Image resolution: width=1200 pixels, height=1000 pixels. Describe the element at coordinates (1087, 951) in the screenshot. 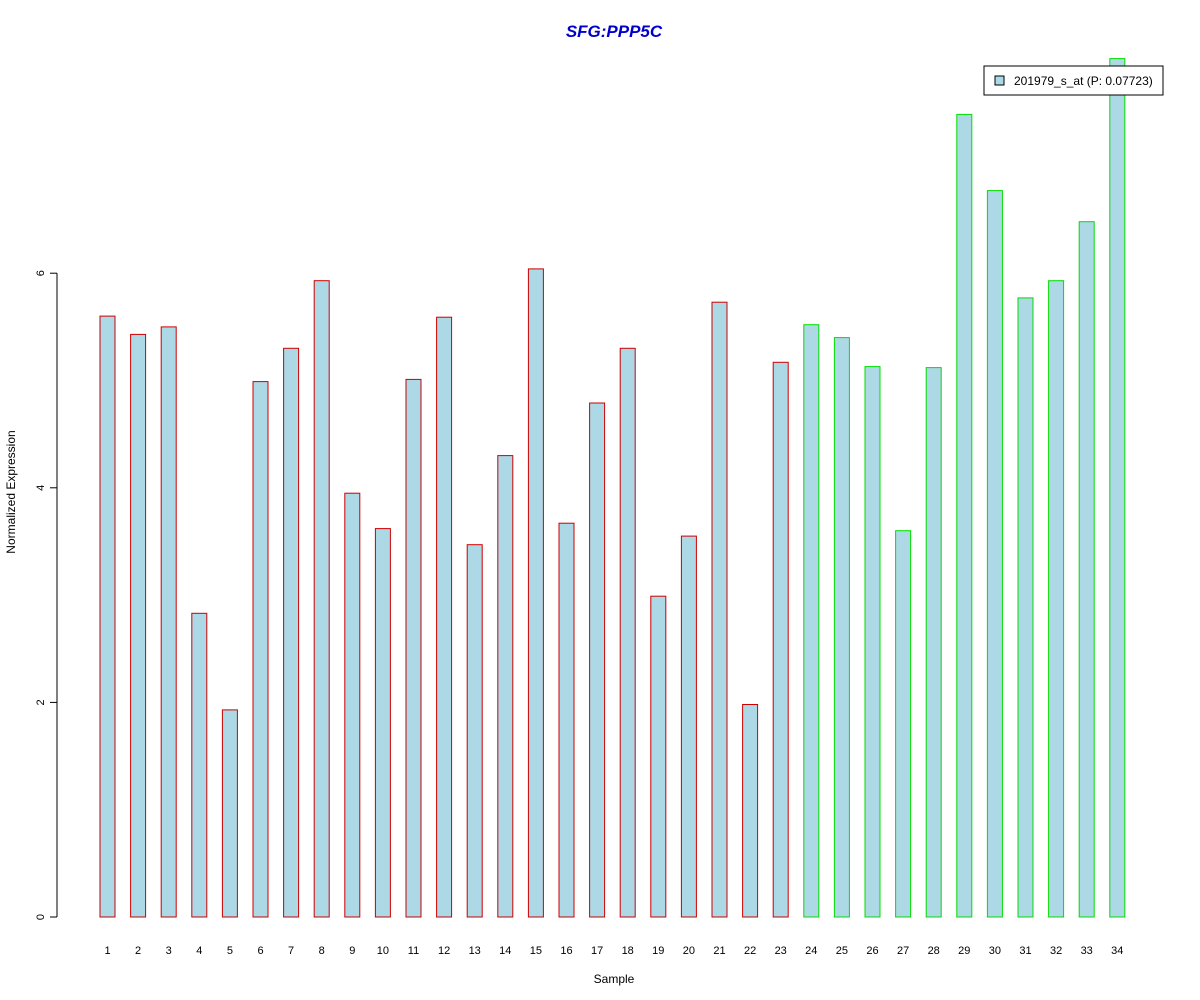

I see `x-tick-label: 33` at that location.